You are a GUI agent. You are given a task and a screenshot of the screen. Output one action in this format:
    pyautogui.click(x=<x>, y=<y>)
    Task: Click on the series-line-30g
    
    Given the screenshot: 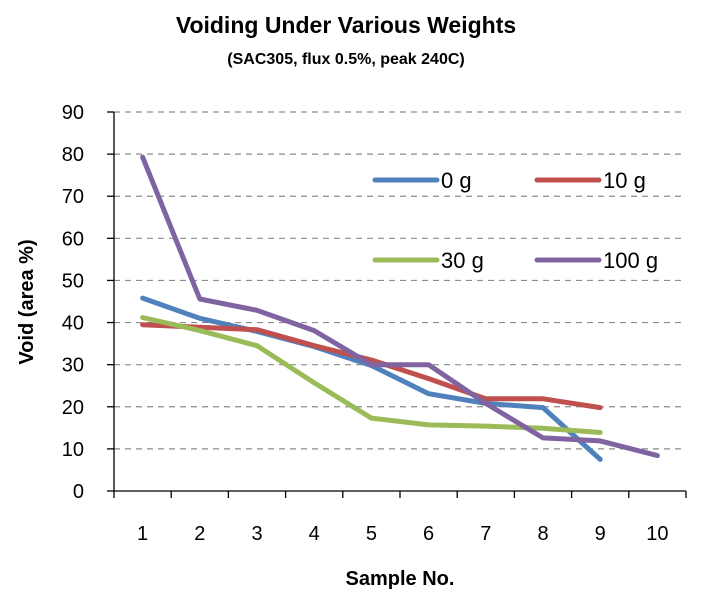 What is the action you would take?
    pyautogui.click(x=371, y=375)
    